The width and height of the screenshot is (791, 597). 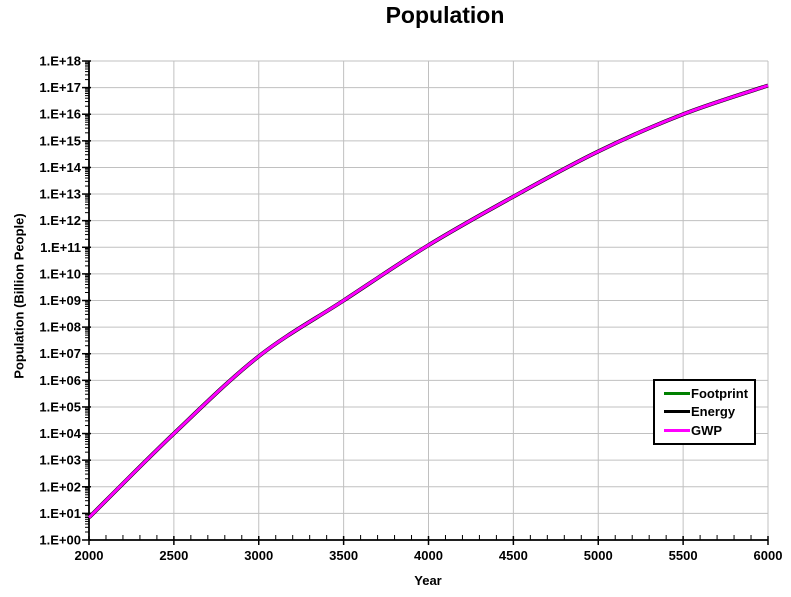 I want to click on x-tick-label: 2000, so click(x=89, y=555).